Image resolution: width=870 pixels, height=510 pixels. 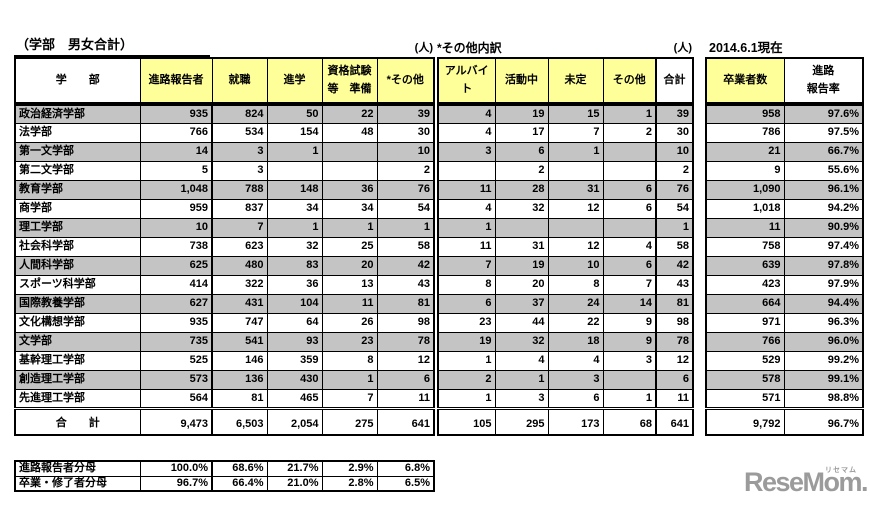 What do you see at coordinates (349, 284) in the screenshot?
I see `table-cell: 13` at bounding box center [349, 284].